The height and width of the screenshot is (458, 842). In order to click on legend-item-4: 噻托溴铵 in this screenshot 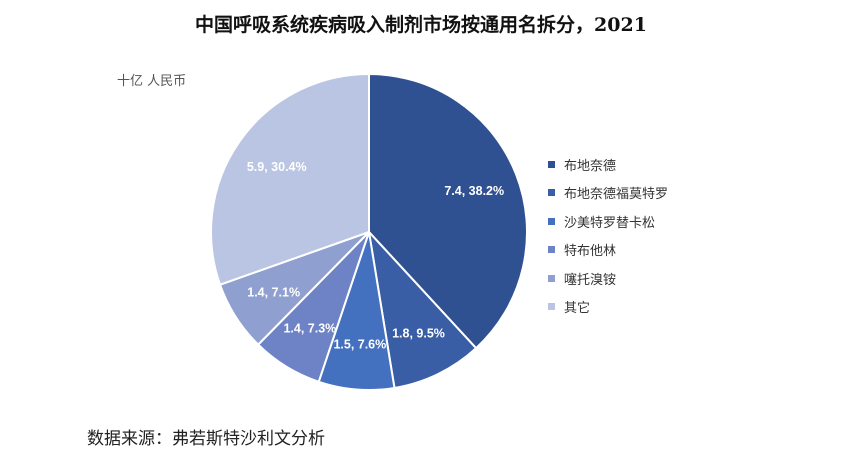, I will do `click(608, 278)`.